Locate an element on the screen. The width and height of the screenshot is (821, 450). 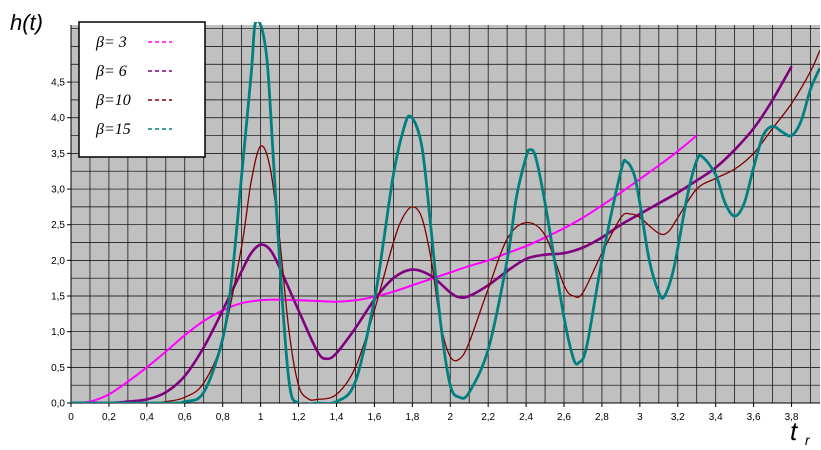
legend-box is located at coordinates (142, 89).